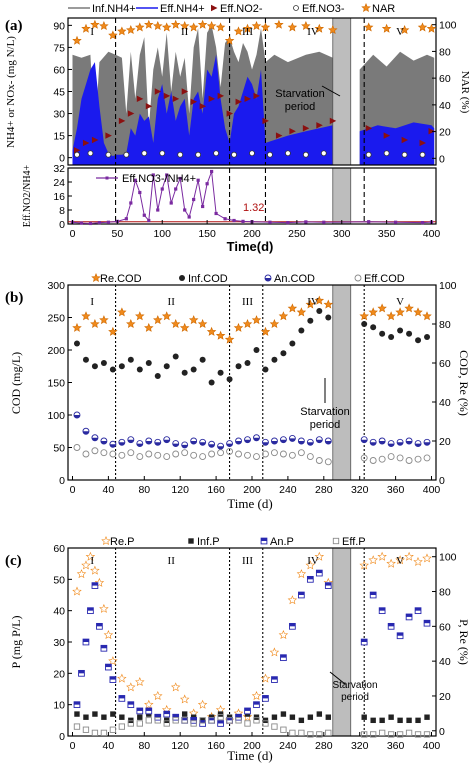 This screenshot has width=474, height=765. I want to click on panel-b-legend-text: Inf.COD, so click(208, 279).